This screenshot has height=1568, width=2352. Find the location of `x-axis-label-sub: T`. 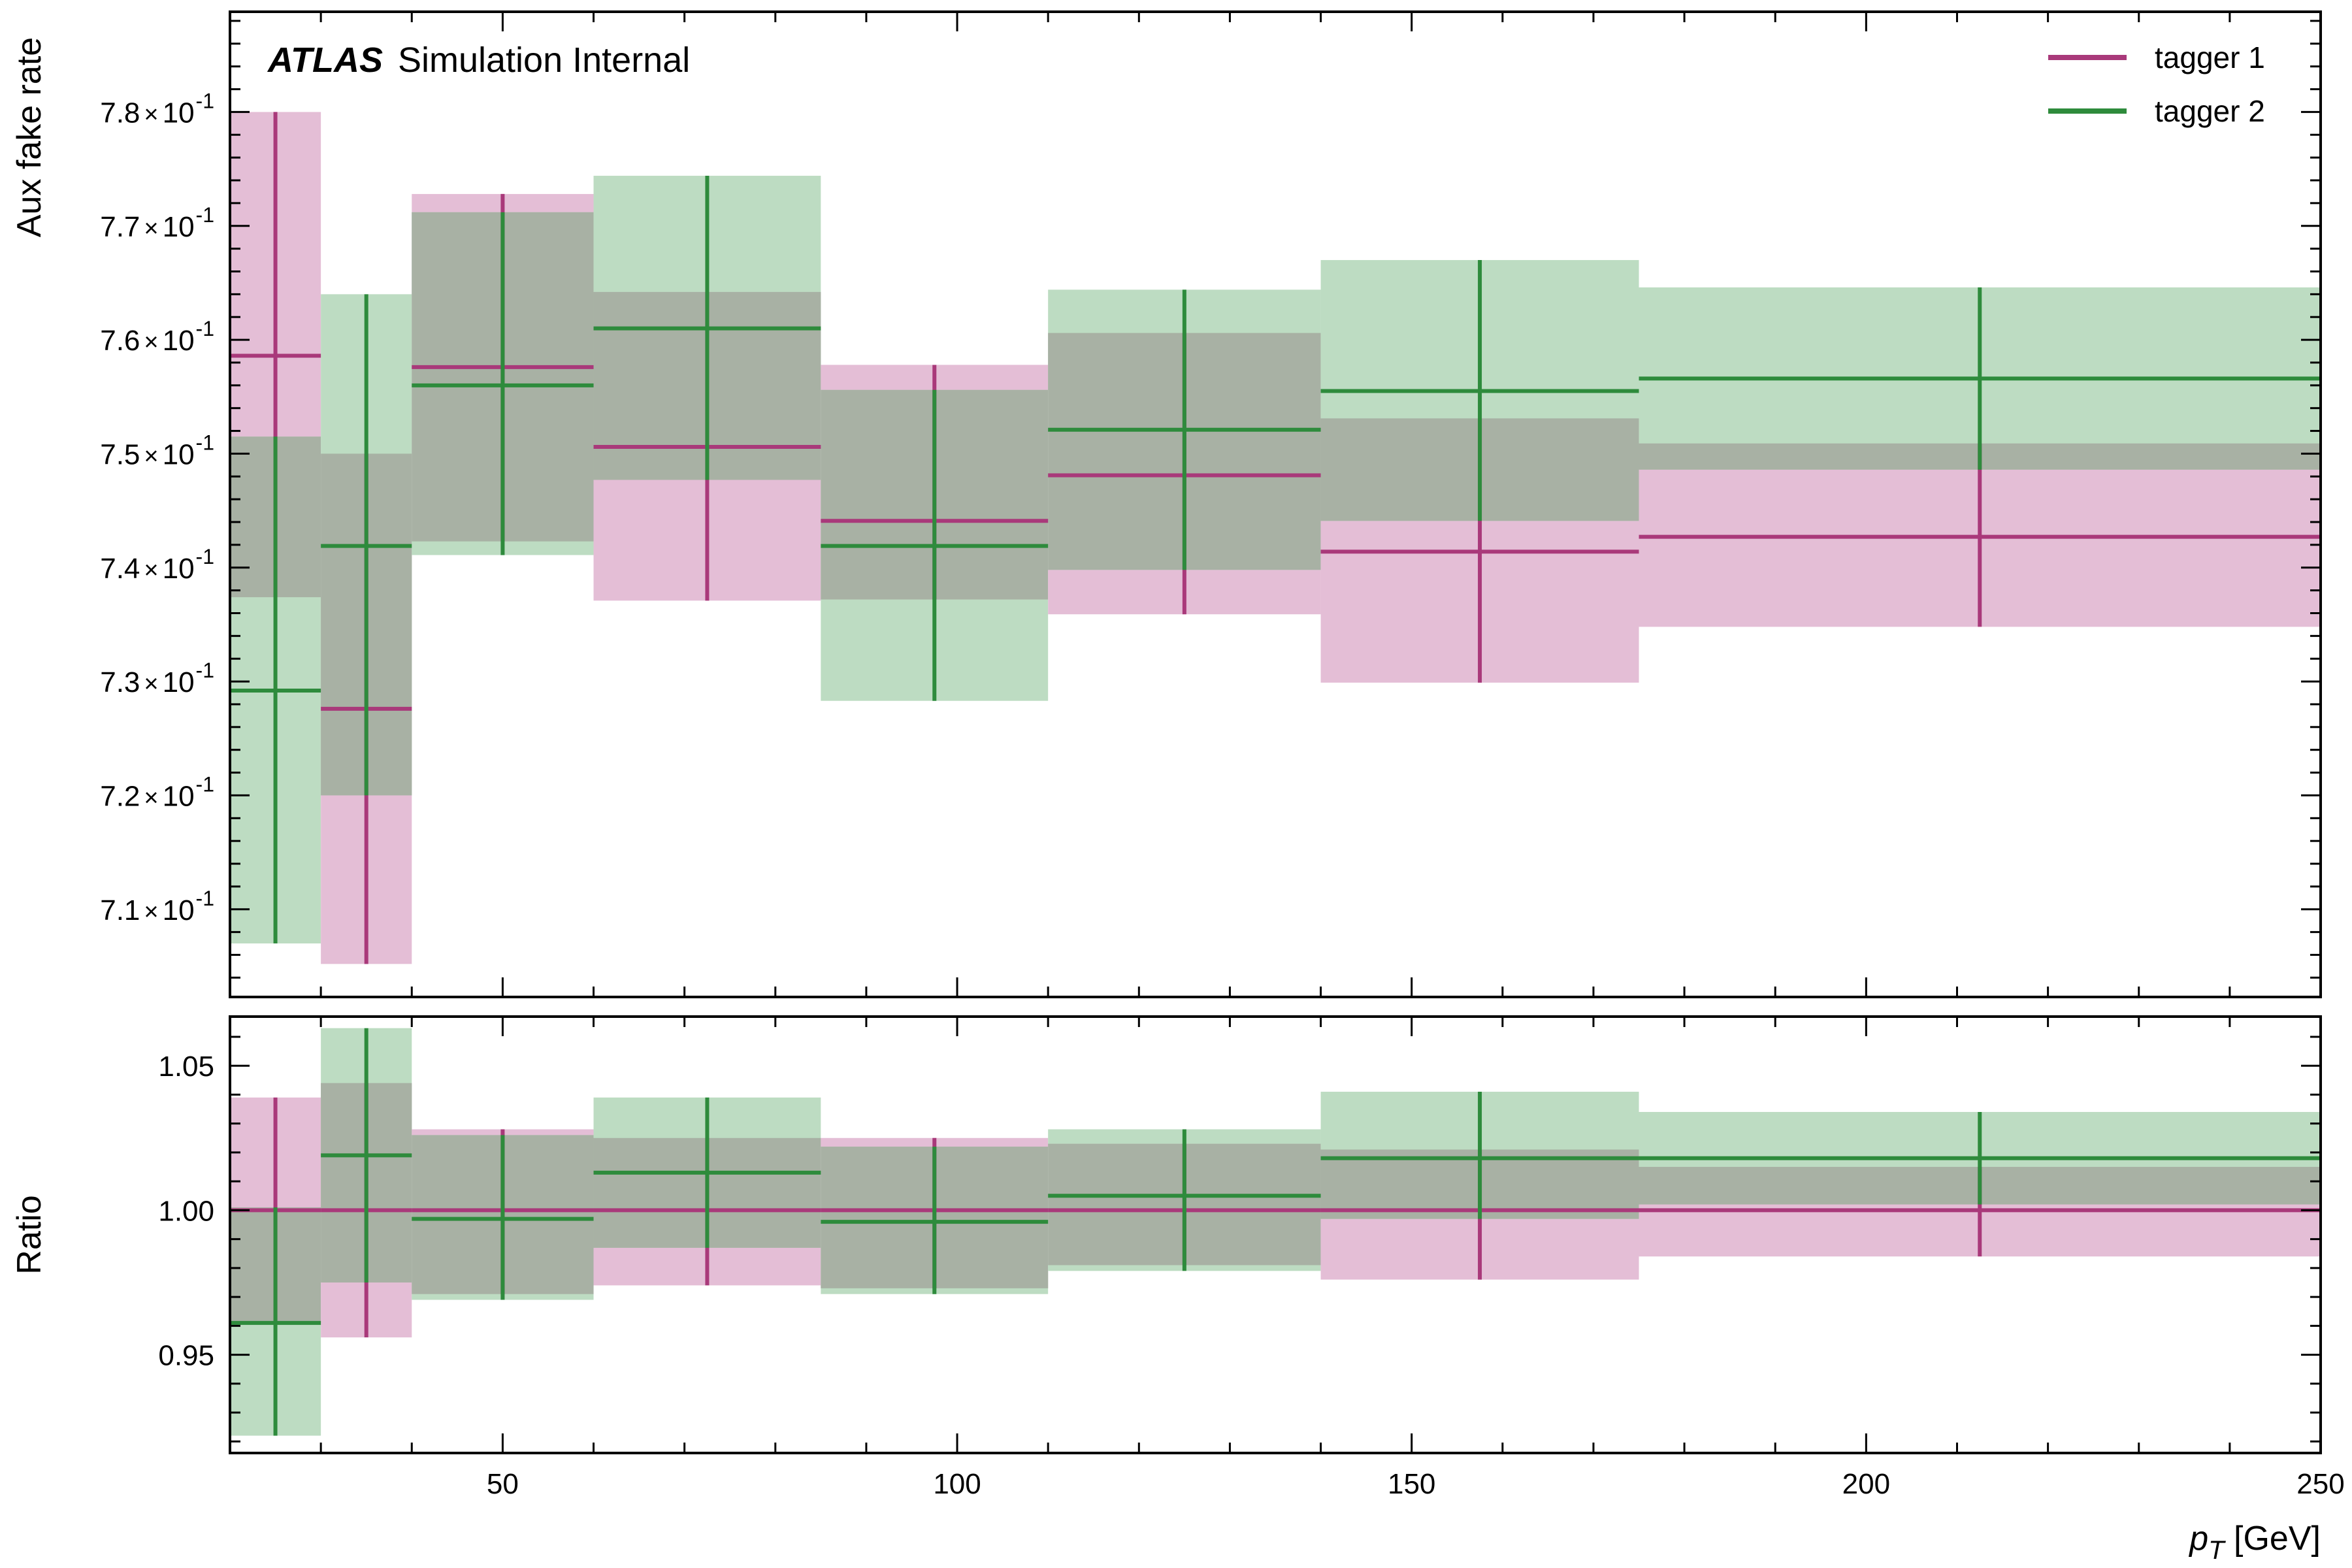

x-axis-label-sub: T is located at coordinates (2217, 1550).